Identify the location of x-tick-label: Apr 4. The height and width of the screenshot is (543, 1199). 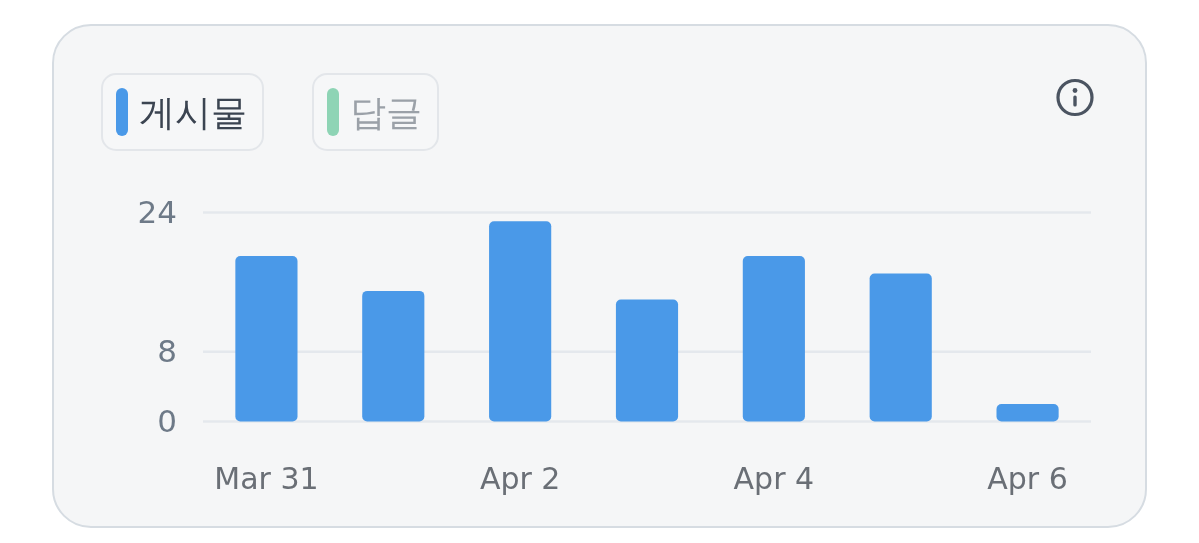
(774, 478).